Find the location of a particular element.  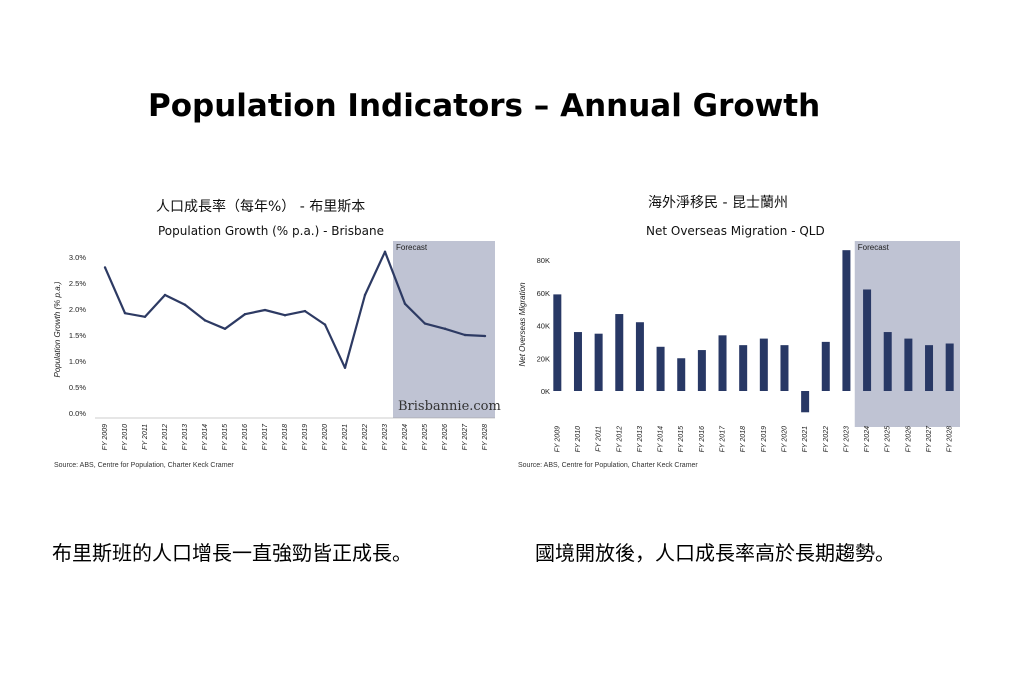

bar-chart-title-zh: 海外淨移民 - 昆士蘭州 is located at coordinates (718, 203).